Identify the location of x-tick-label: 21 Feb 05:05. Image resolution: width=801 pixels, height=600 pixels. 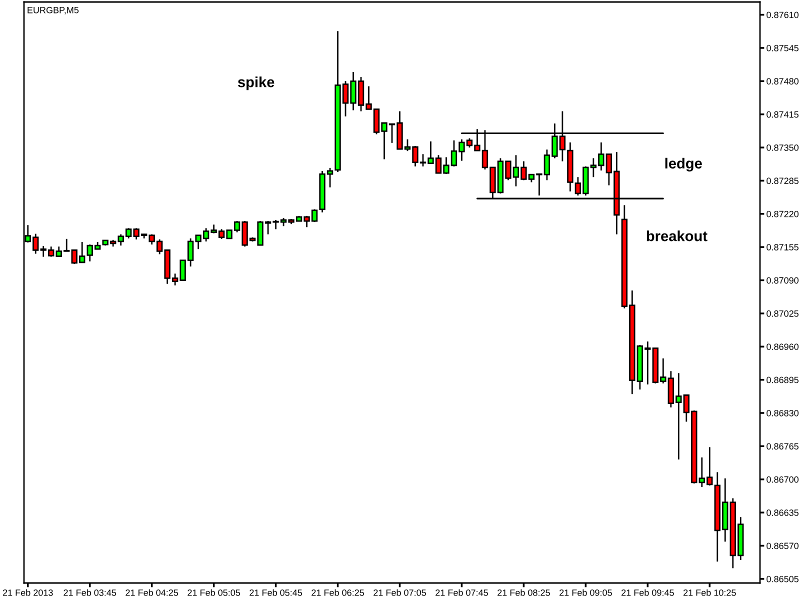
(214, 592).